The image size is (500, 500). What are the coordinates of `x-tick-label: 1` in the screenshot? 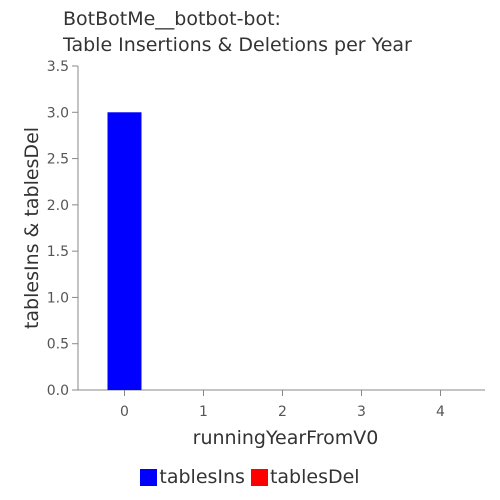 It's located at (203, 412).